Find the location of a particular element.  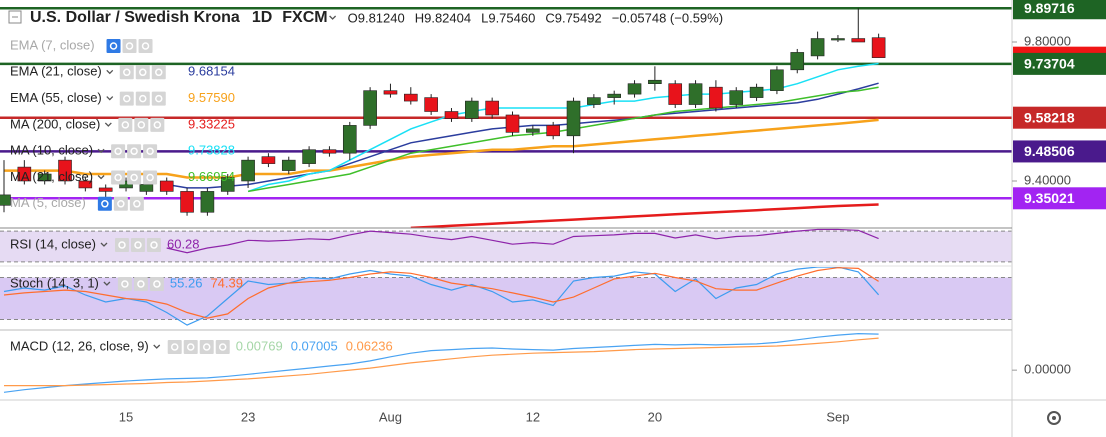

x-tick-label: 23 is located at coordinates (248, 416).